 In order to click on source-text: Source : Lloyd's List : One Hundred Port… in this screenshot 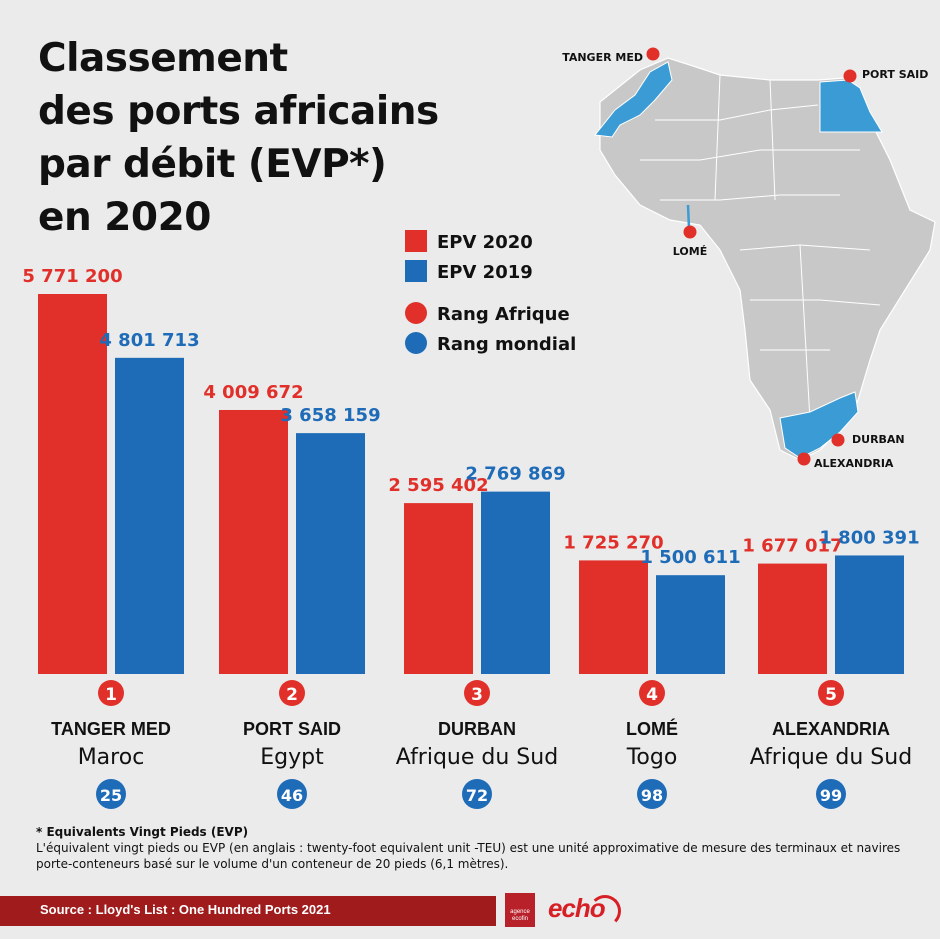, I will do `click(185, 909)`.